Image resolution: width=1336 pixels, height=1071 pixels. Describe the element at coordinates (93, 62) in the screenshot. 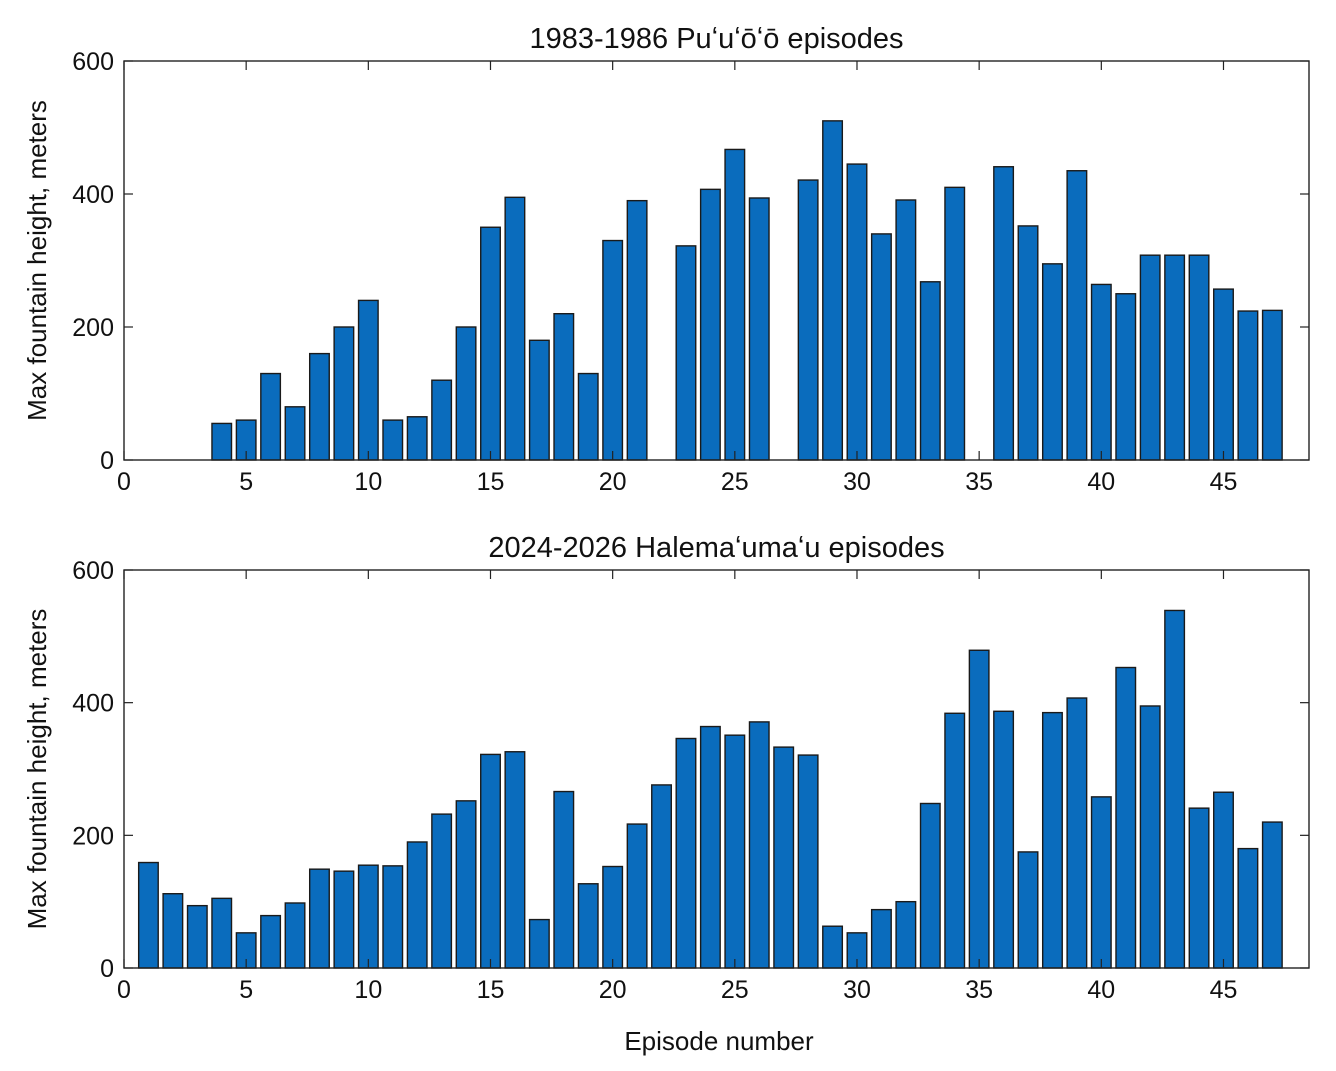

I see `y-tick-label: 600` at that location.